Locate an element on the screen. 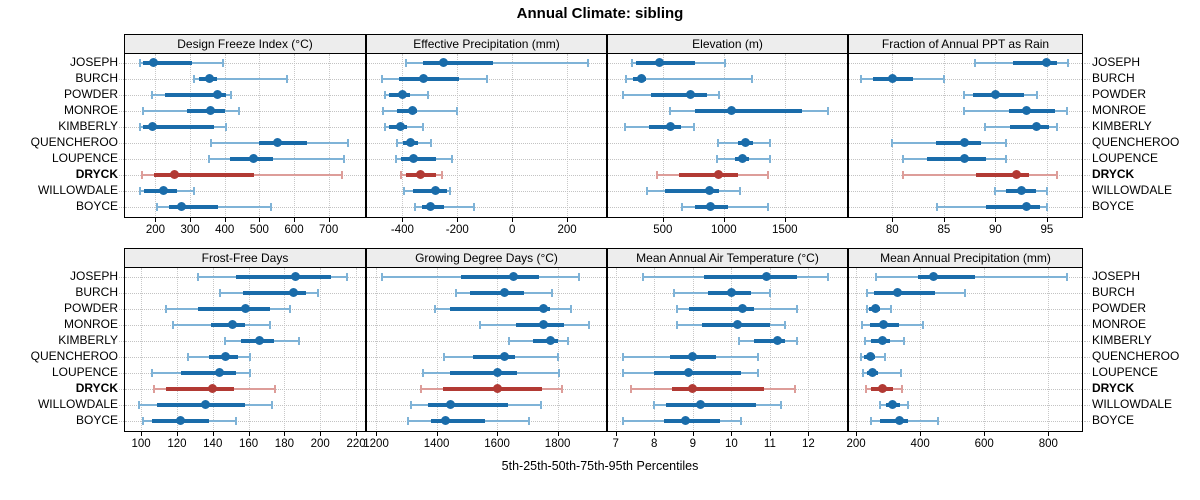 Image resolution: width=1200 pixels, height=500 pixels. site-label-willowdale: WILLOWDALE is located at coordinates (77, 190).